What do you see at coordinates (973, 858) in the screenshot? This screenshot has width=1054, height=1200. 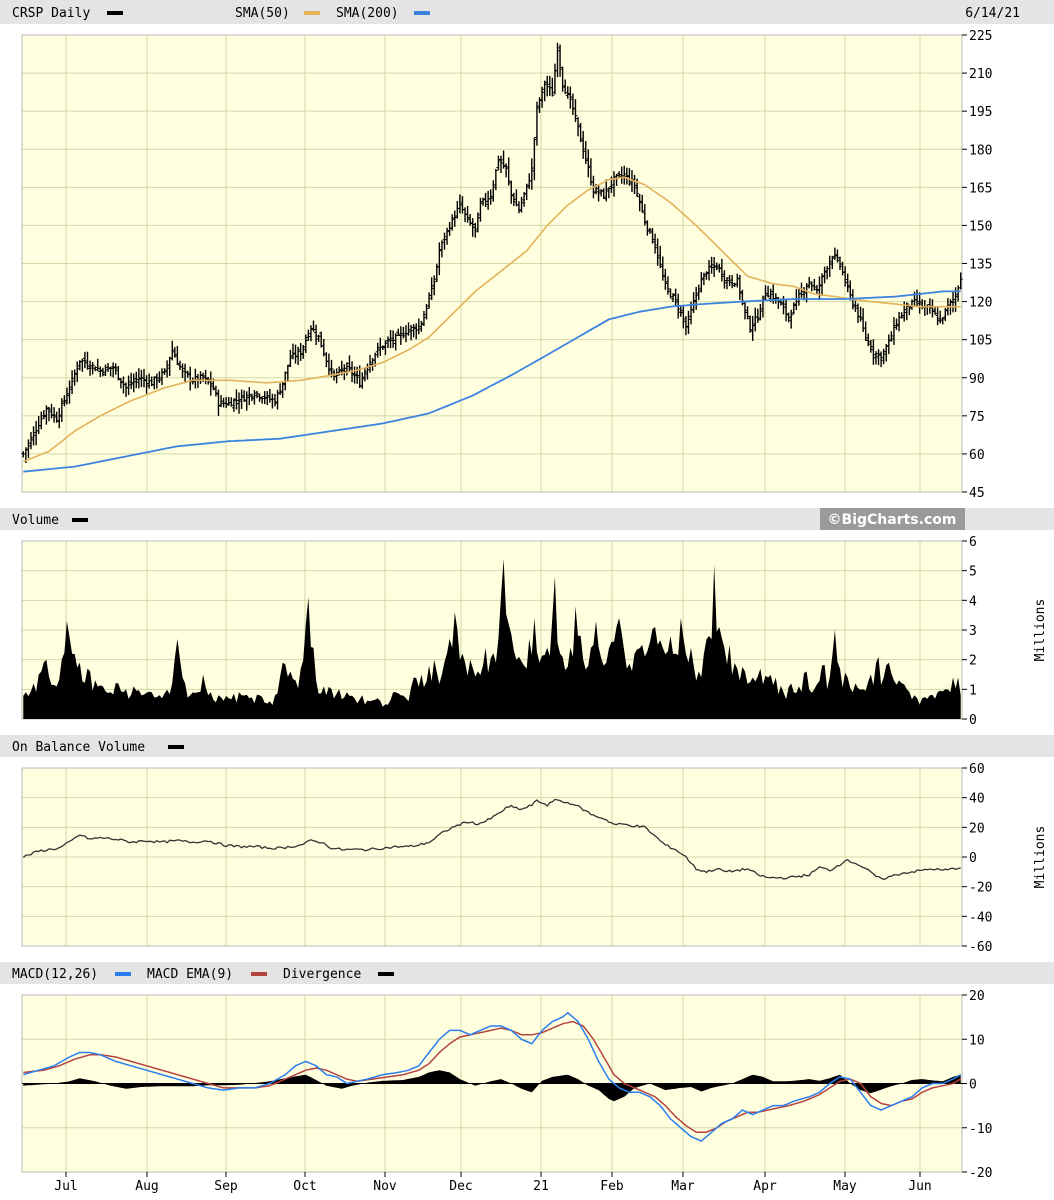 I see `obv-y-tick-label: 0` at bounding box center [973, 858].